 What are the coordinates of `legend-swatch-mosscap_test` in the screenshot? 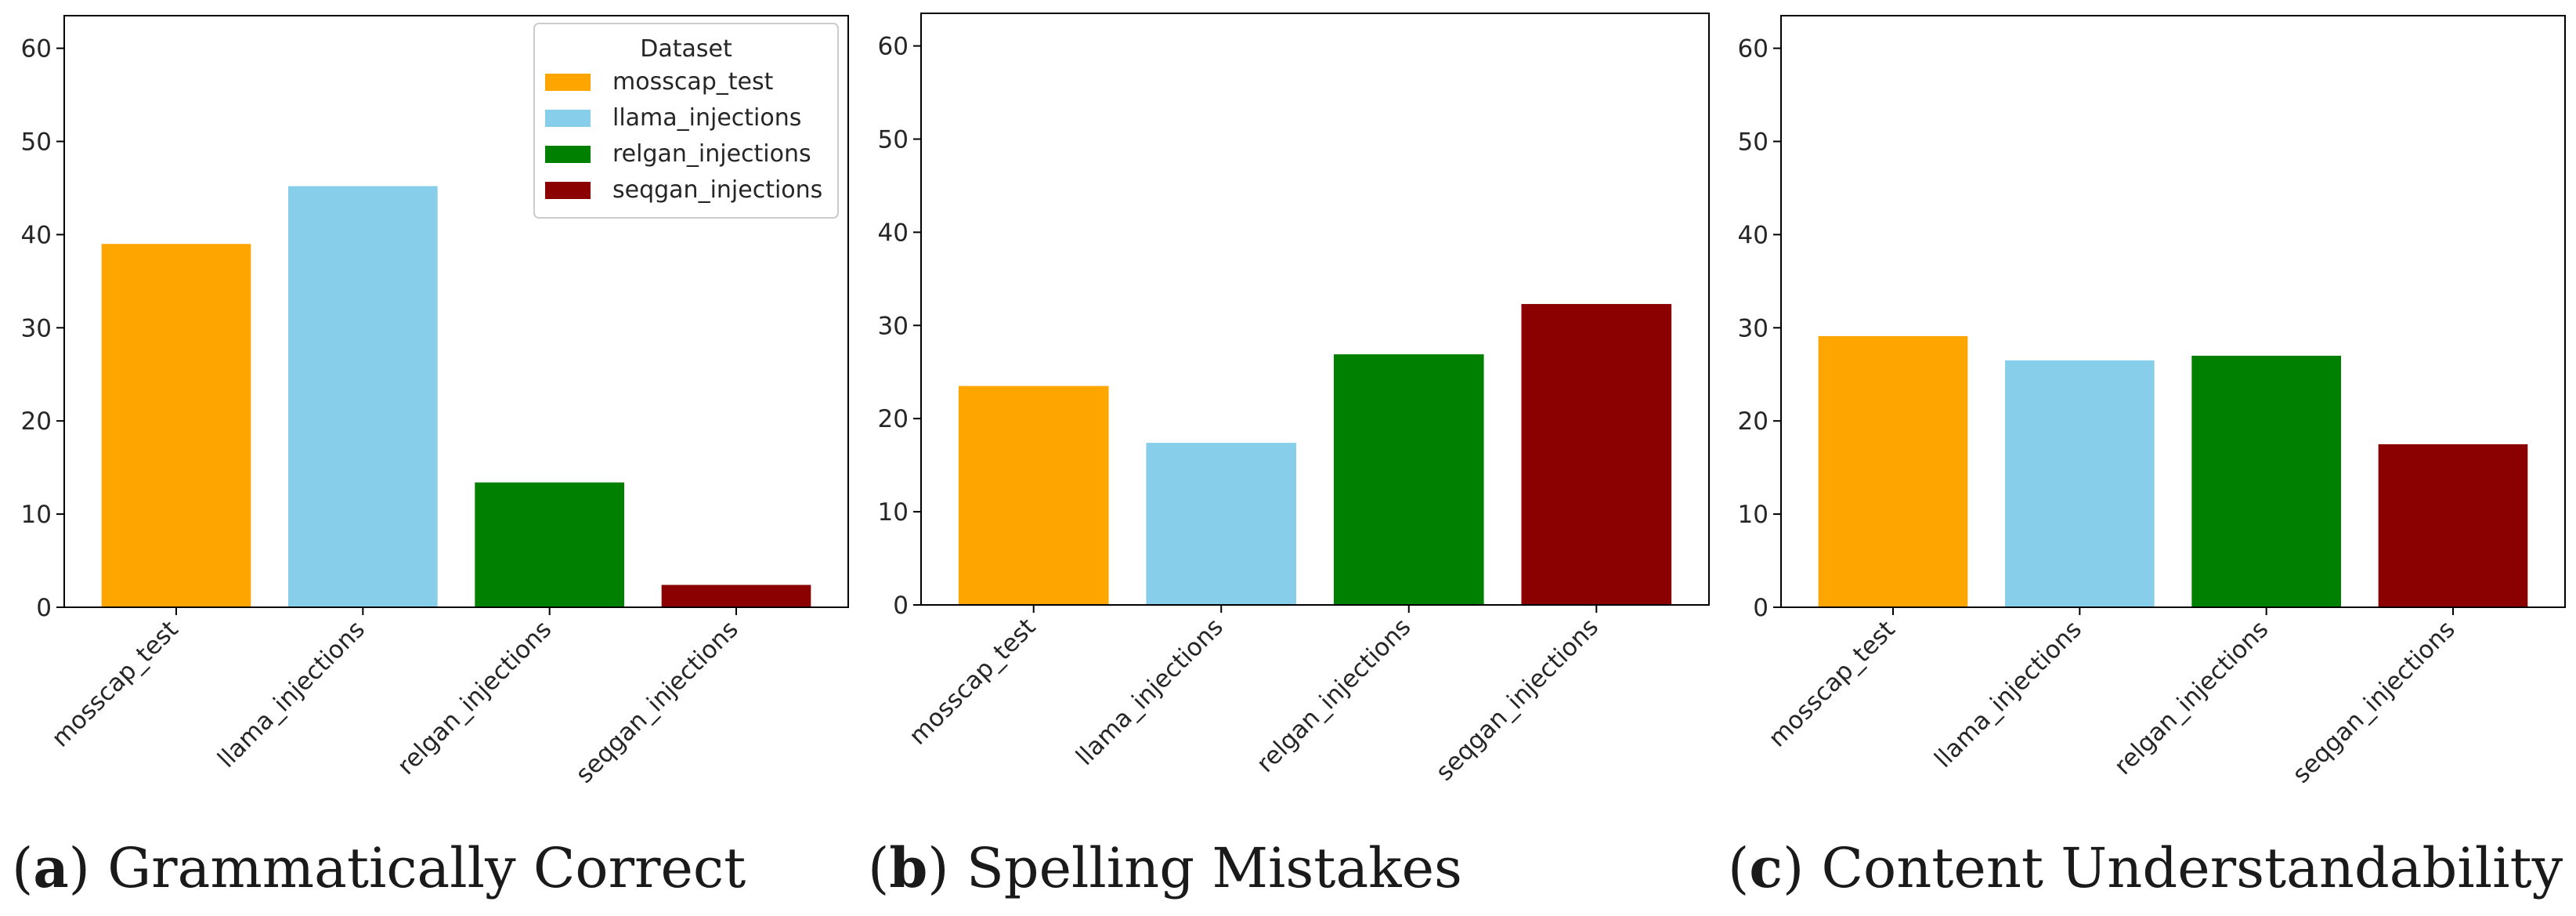 It's located at (568, 82).